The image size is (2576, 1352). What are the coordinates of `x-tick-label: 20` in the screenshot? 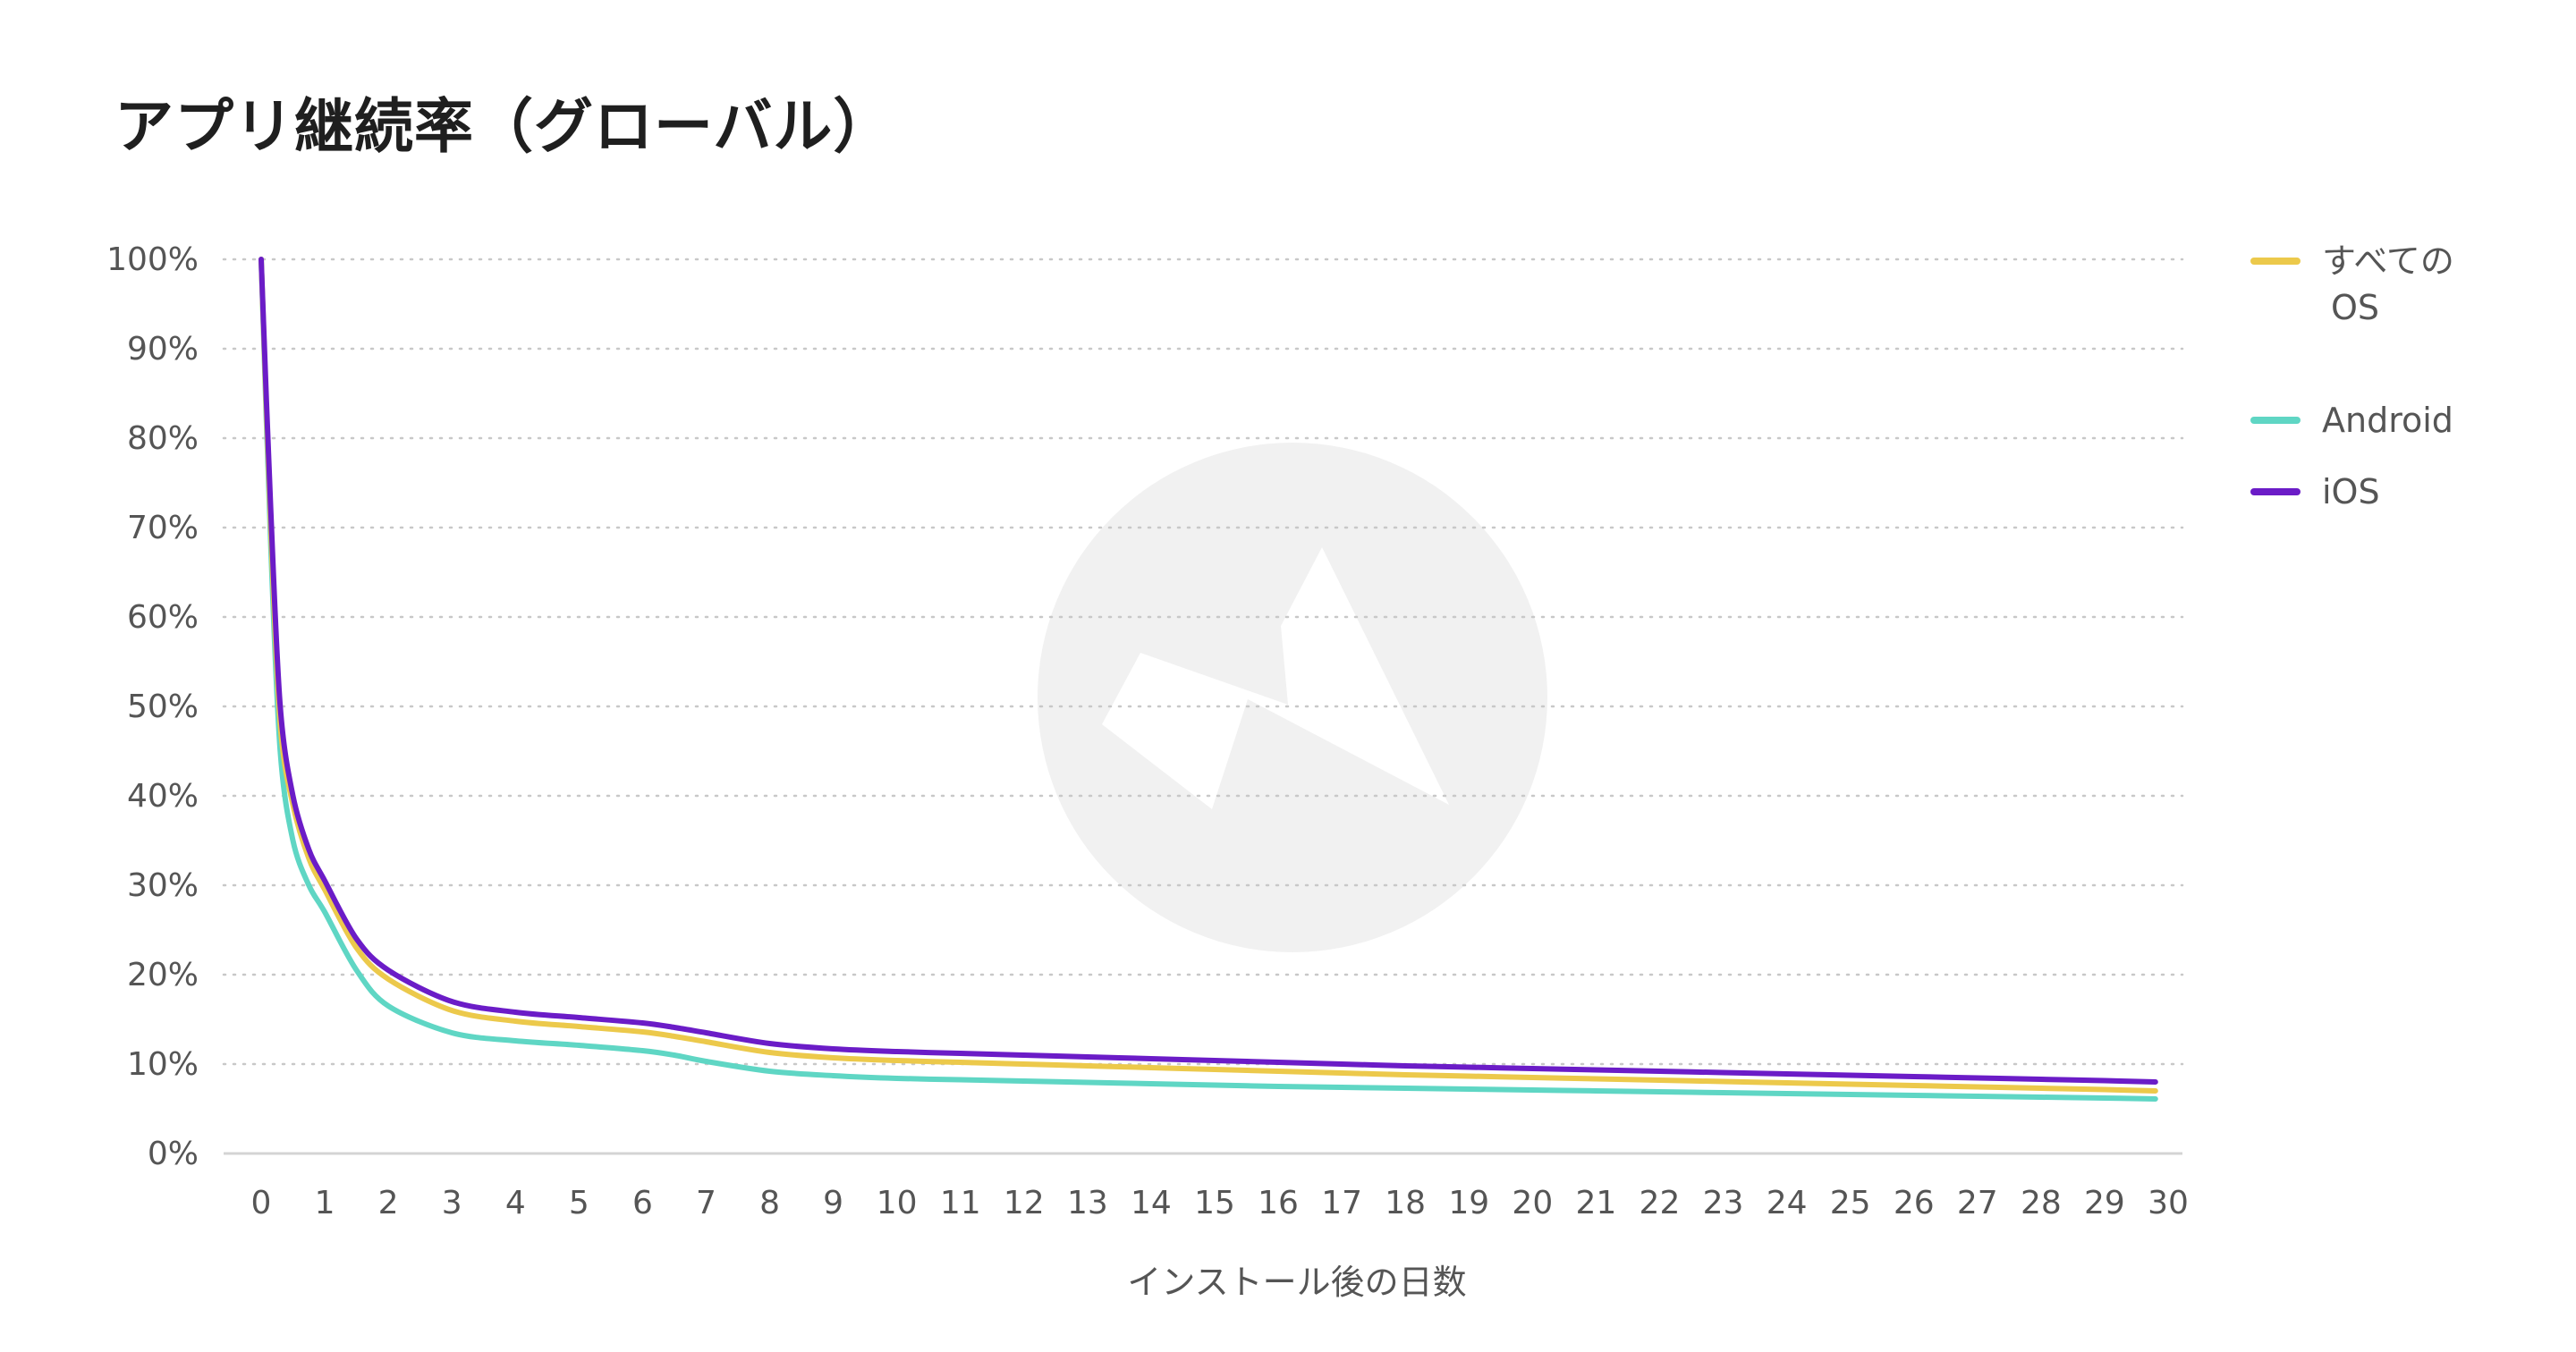 It's located at (1532, 1203).